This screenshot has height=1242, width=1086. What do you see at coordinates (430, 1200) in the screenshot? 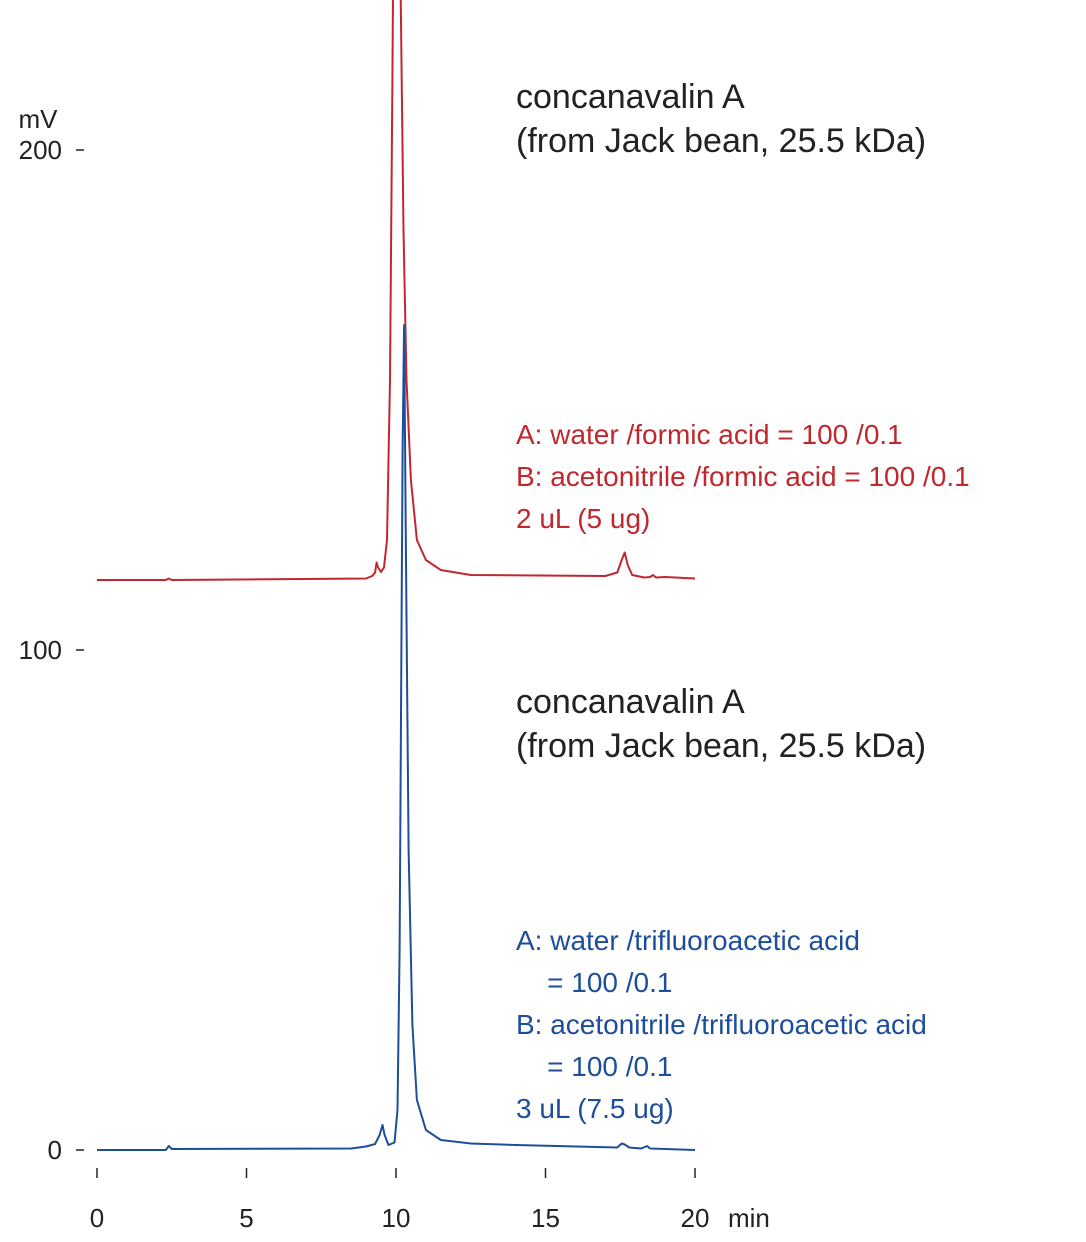
I see `x-axis: 0 5 10 15 20 min` at bounding box center [430, 1200].